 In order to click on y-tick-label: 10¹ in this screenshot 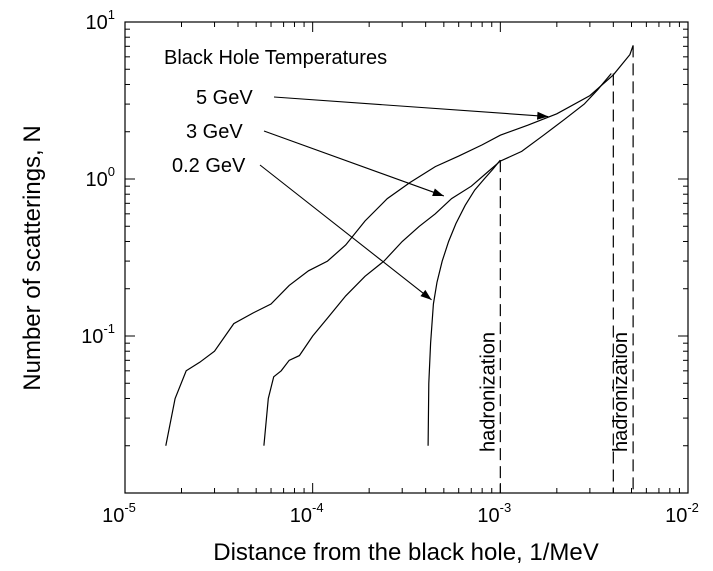, I will do `click(100, 20)`.